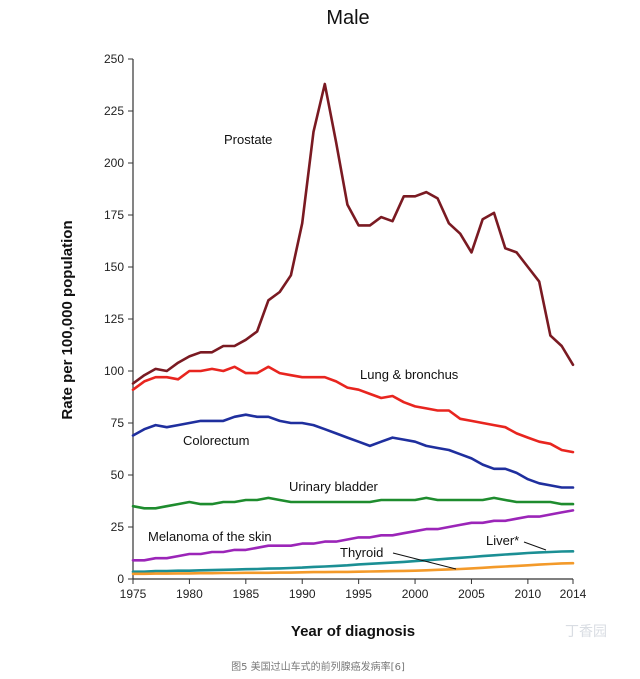 This screenshot has height=679, width=640. Describe the element at coordinates (353, 535) in the screenshot. I see `series-line-melanoma-of-the-skin` at that location.